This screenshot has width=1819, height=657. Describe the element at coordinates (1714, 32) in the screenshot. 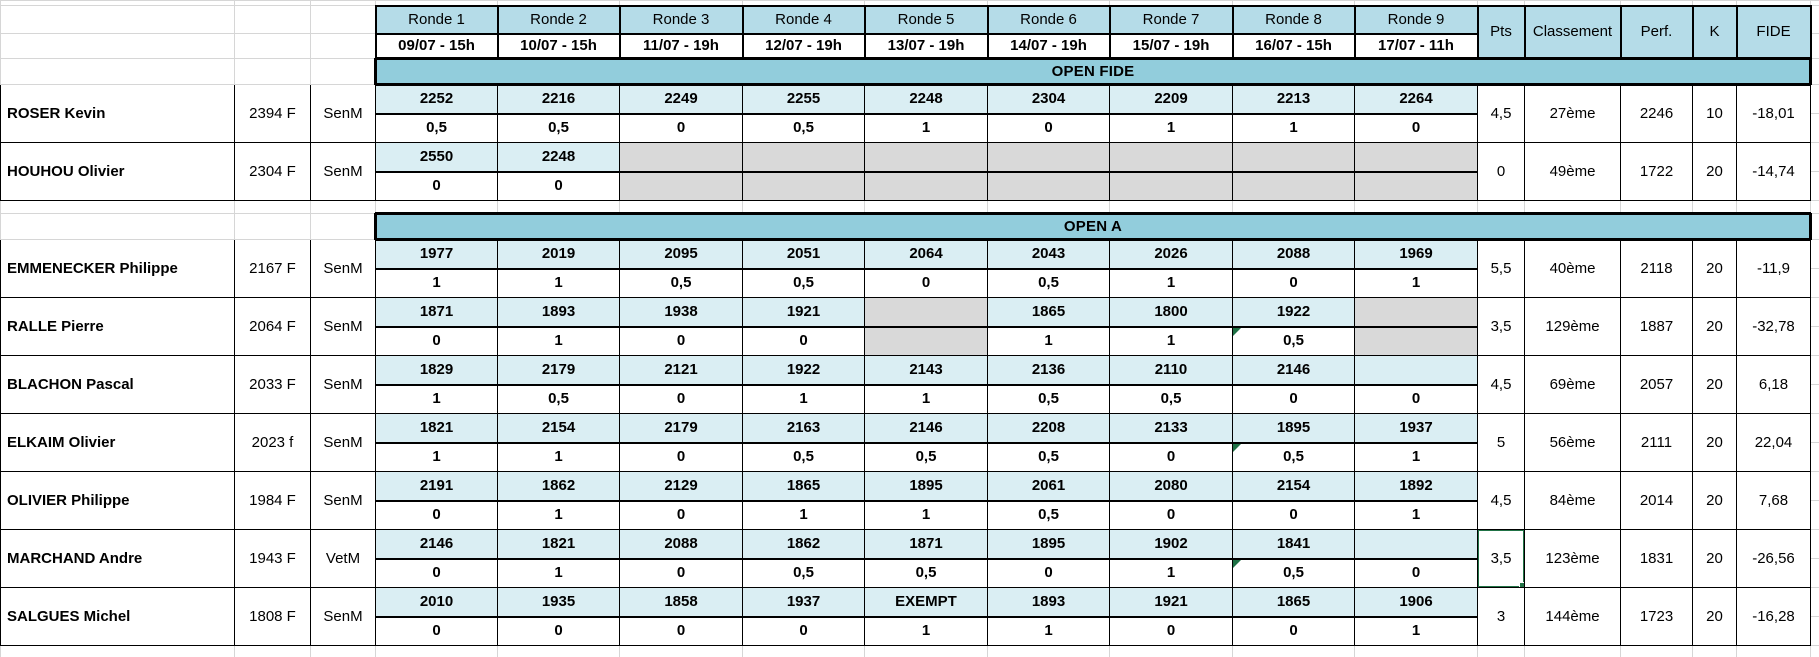

I see `k-header: K` at that location.